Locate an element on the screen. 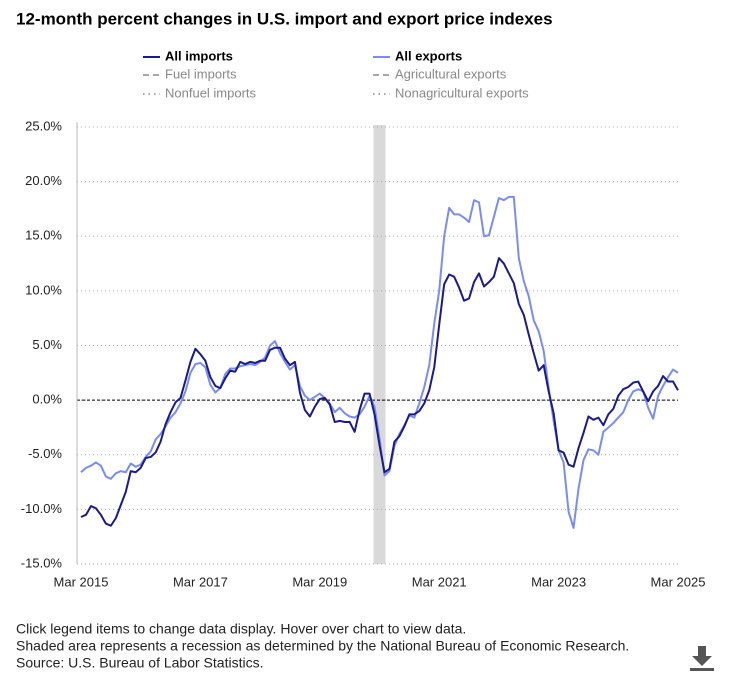 The height and width of the screenshot is (697, 741). legend-label: All exports is located at coordinates (428, 55).